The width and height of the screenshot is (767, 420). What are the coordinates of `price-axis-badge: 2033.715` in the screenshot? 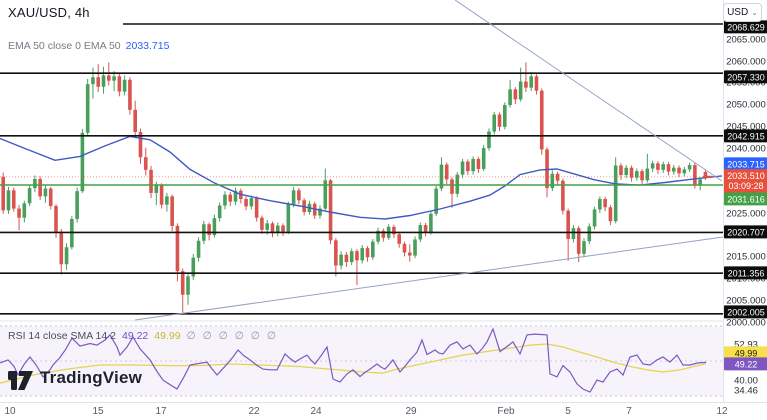 It's located at (745, 164).